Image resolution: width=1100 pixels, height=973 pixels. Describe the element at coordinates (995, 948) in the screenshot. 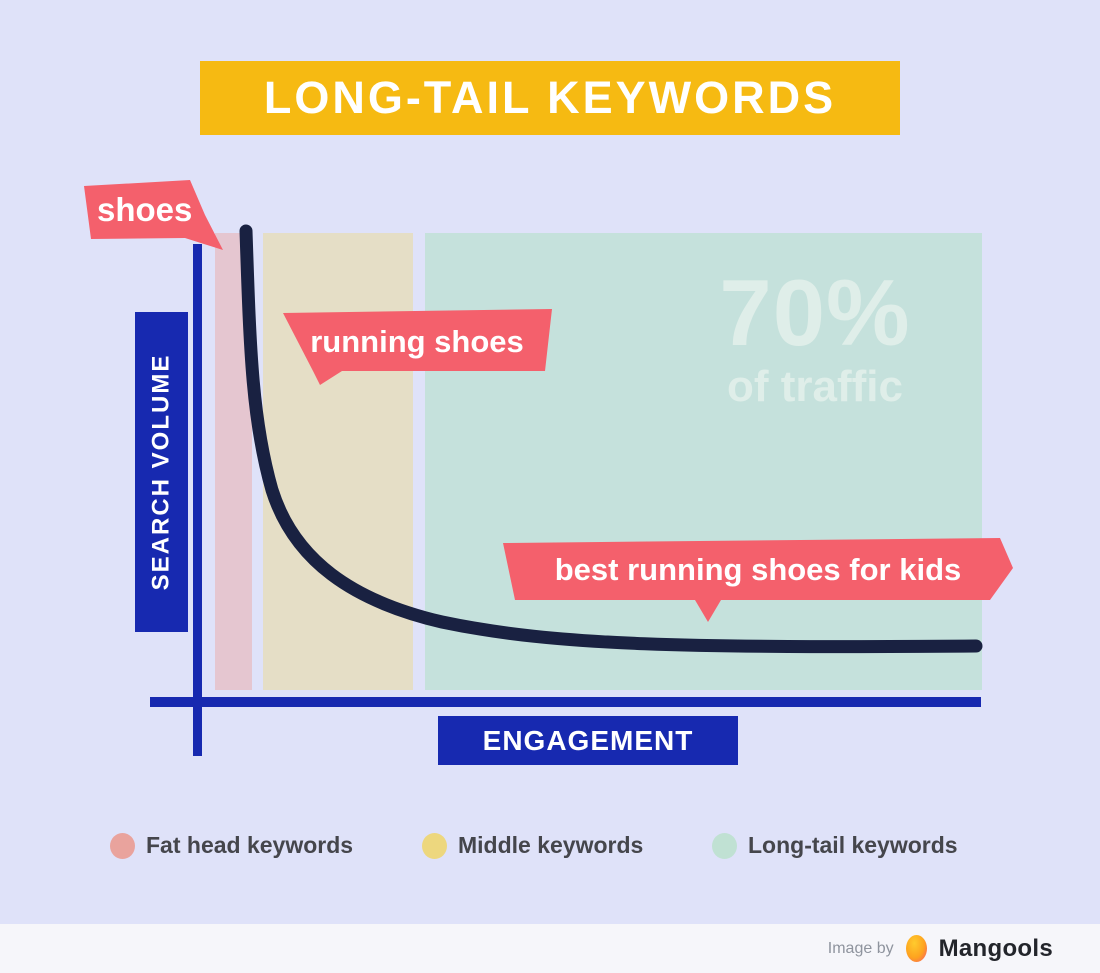

I see `brand-name: Mangools` at that location.